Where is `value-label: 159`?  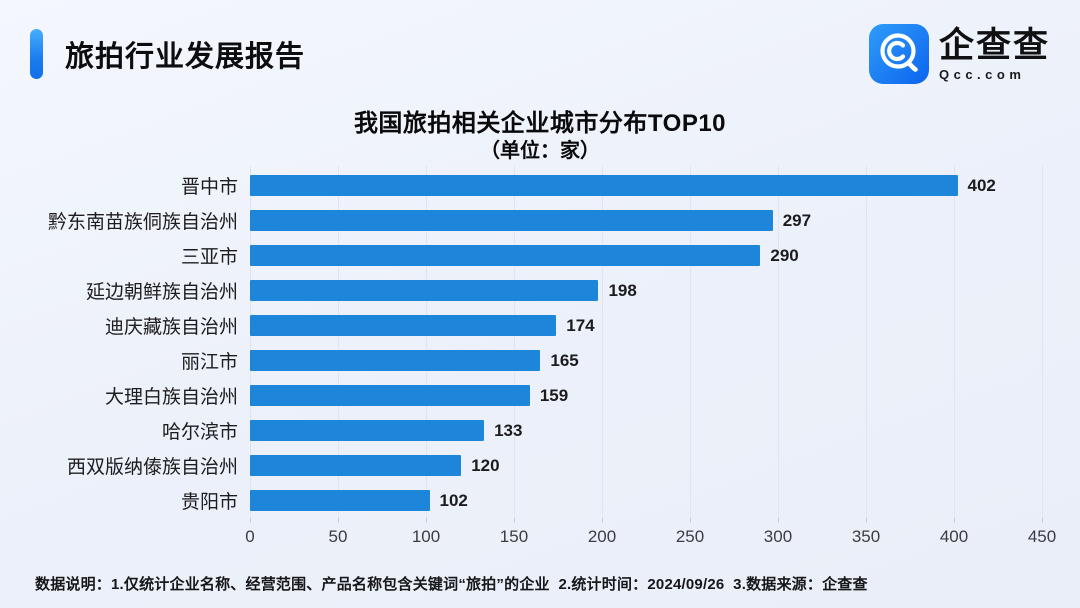 value-label: 159 is located at coordinates (554, 395).